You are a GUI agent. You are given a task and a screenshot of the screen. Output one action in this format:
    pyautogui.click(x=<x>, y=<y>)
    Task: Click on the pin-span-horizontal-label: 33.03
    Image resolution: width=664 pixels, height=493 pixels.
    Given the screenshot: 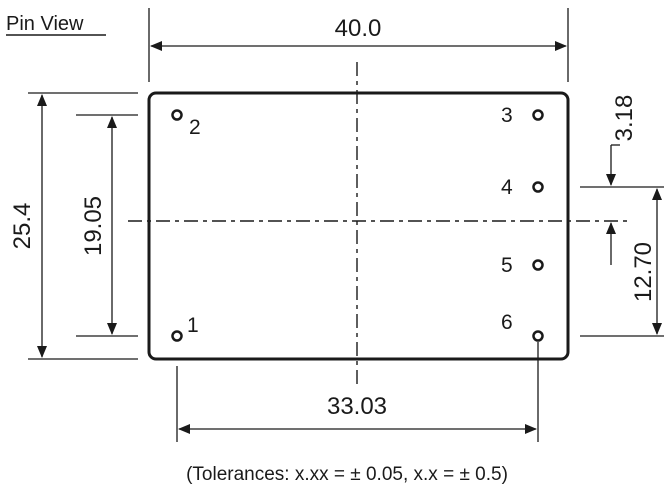 What is the action you would take?
    pyautogui.click(x=357, y=406)
    